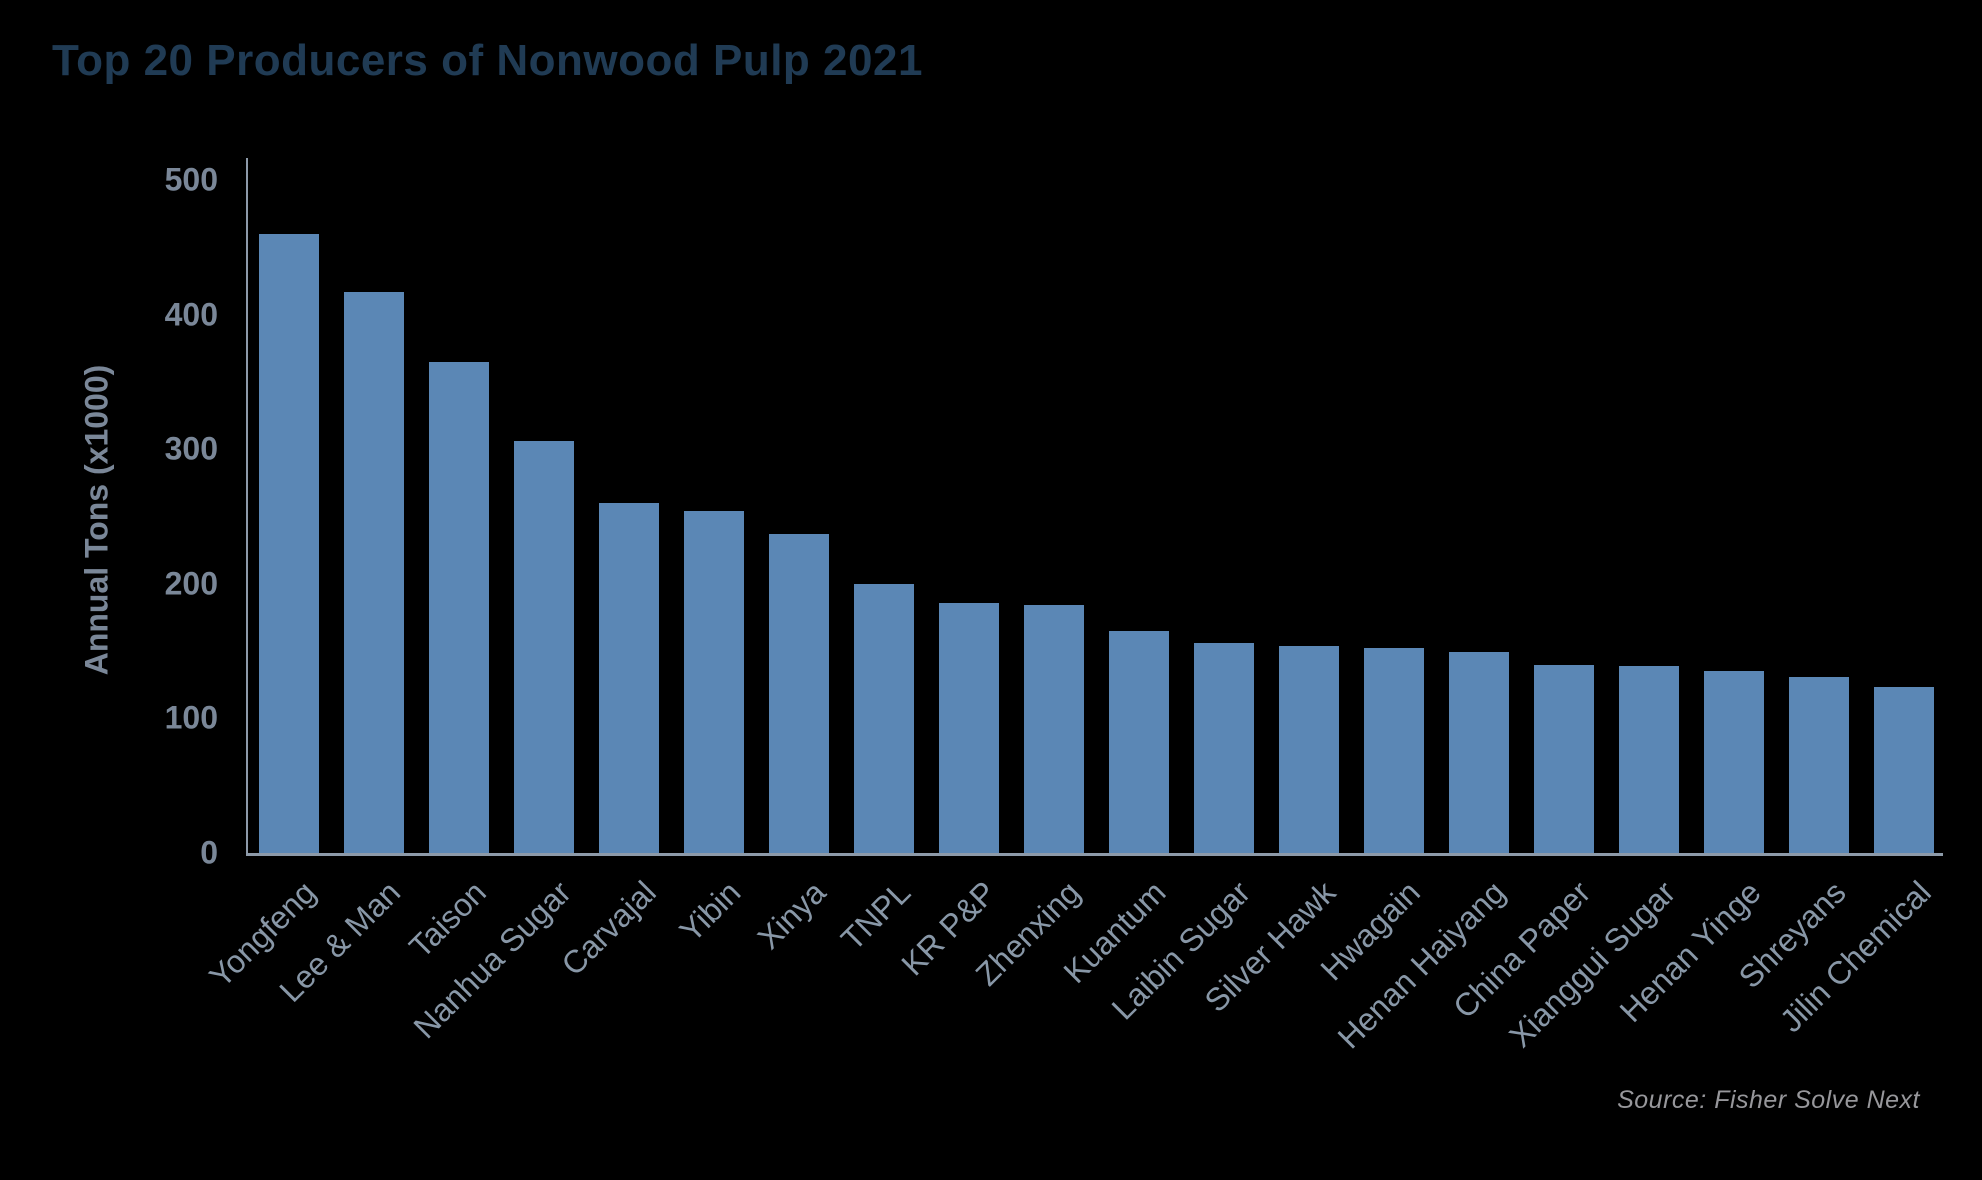  I want to click on source-note: Source: Fisher Solve Next, so click(1768, 1100).